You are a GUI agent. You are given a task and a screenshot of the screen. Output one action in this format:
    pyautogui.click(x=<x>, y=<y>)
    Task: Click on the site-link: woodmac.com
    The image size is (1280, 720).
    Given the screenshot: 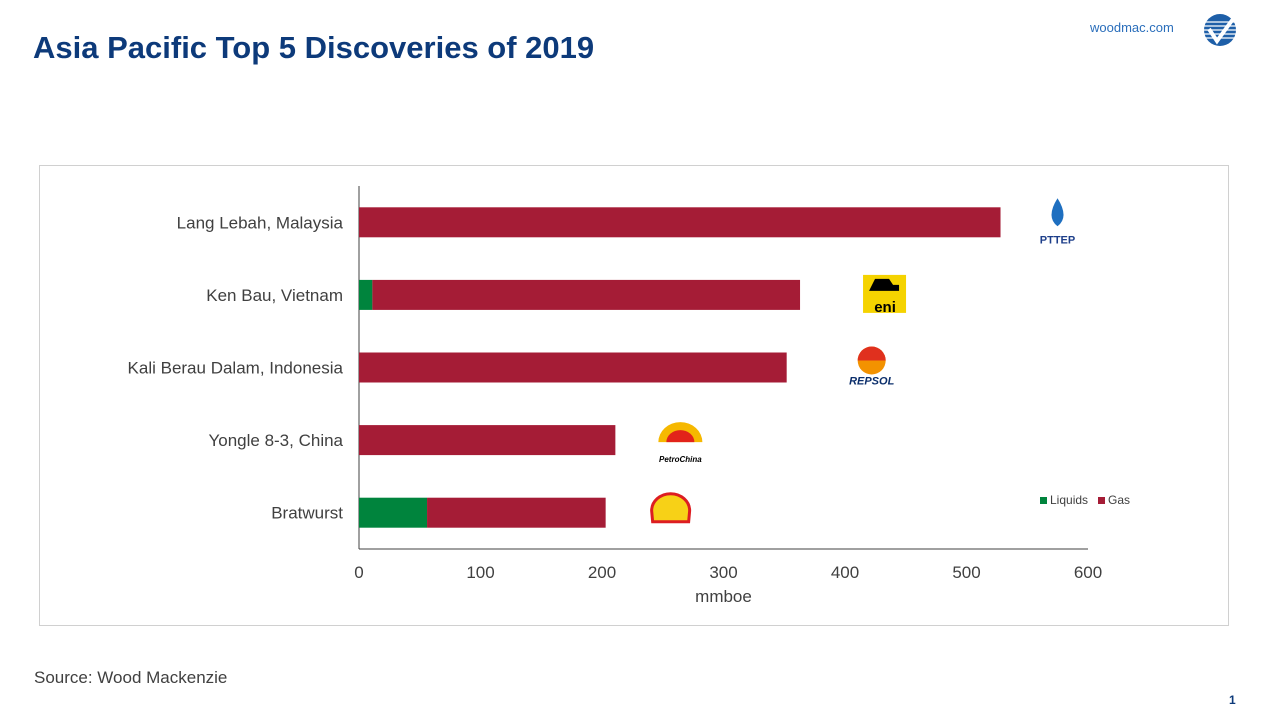 What is the action you would take?
    pyautogui.click(x=1132, y=27)
    